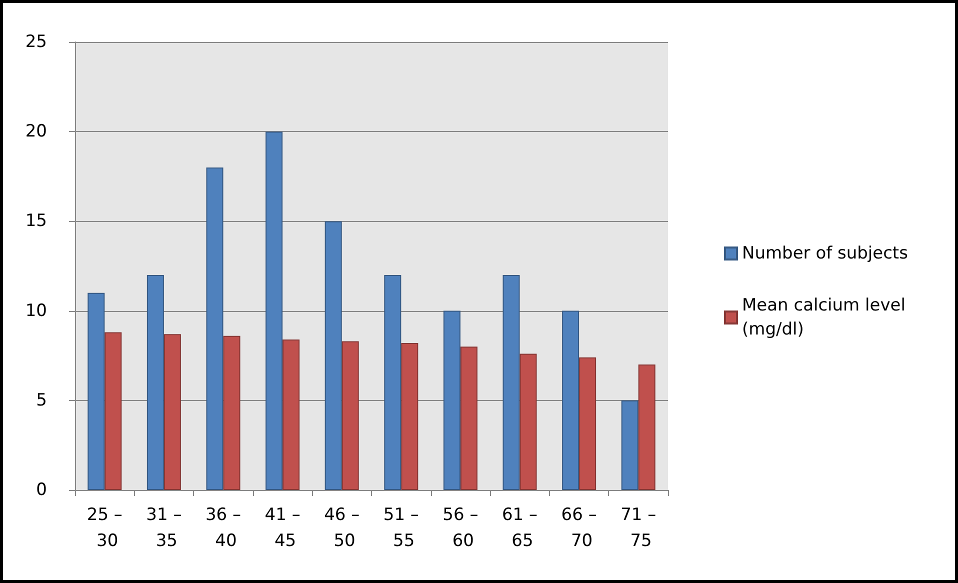  I want to click on x-tick-label: 51 – 55, so click(401, 528).